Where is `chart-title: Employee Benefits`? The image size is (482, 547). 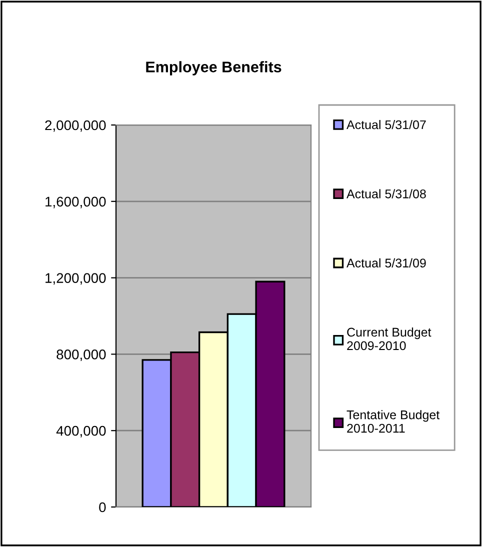 chart-title: Employee Benefits is located at coordinates (214, 68).